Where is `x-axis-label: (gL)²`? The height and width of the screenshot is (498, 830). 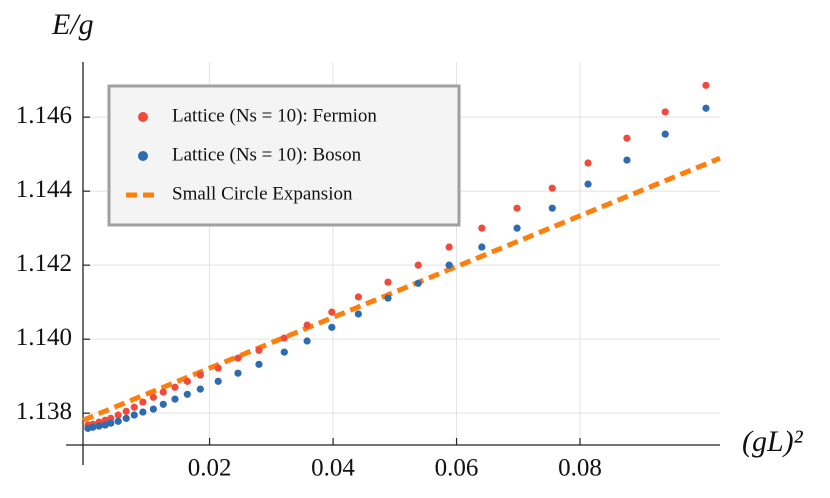
x-axis-label: (gL)² is located at coordinates (773, 441).